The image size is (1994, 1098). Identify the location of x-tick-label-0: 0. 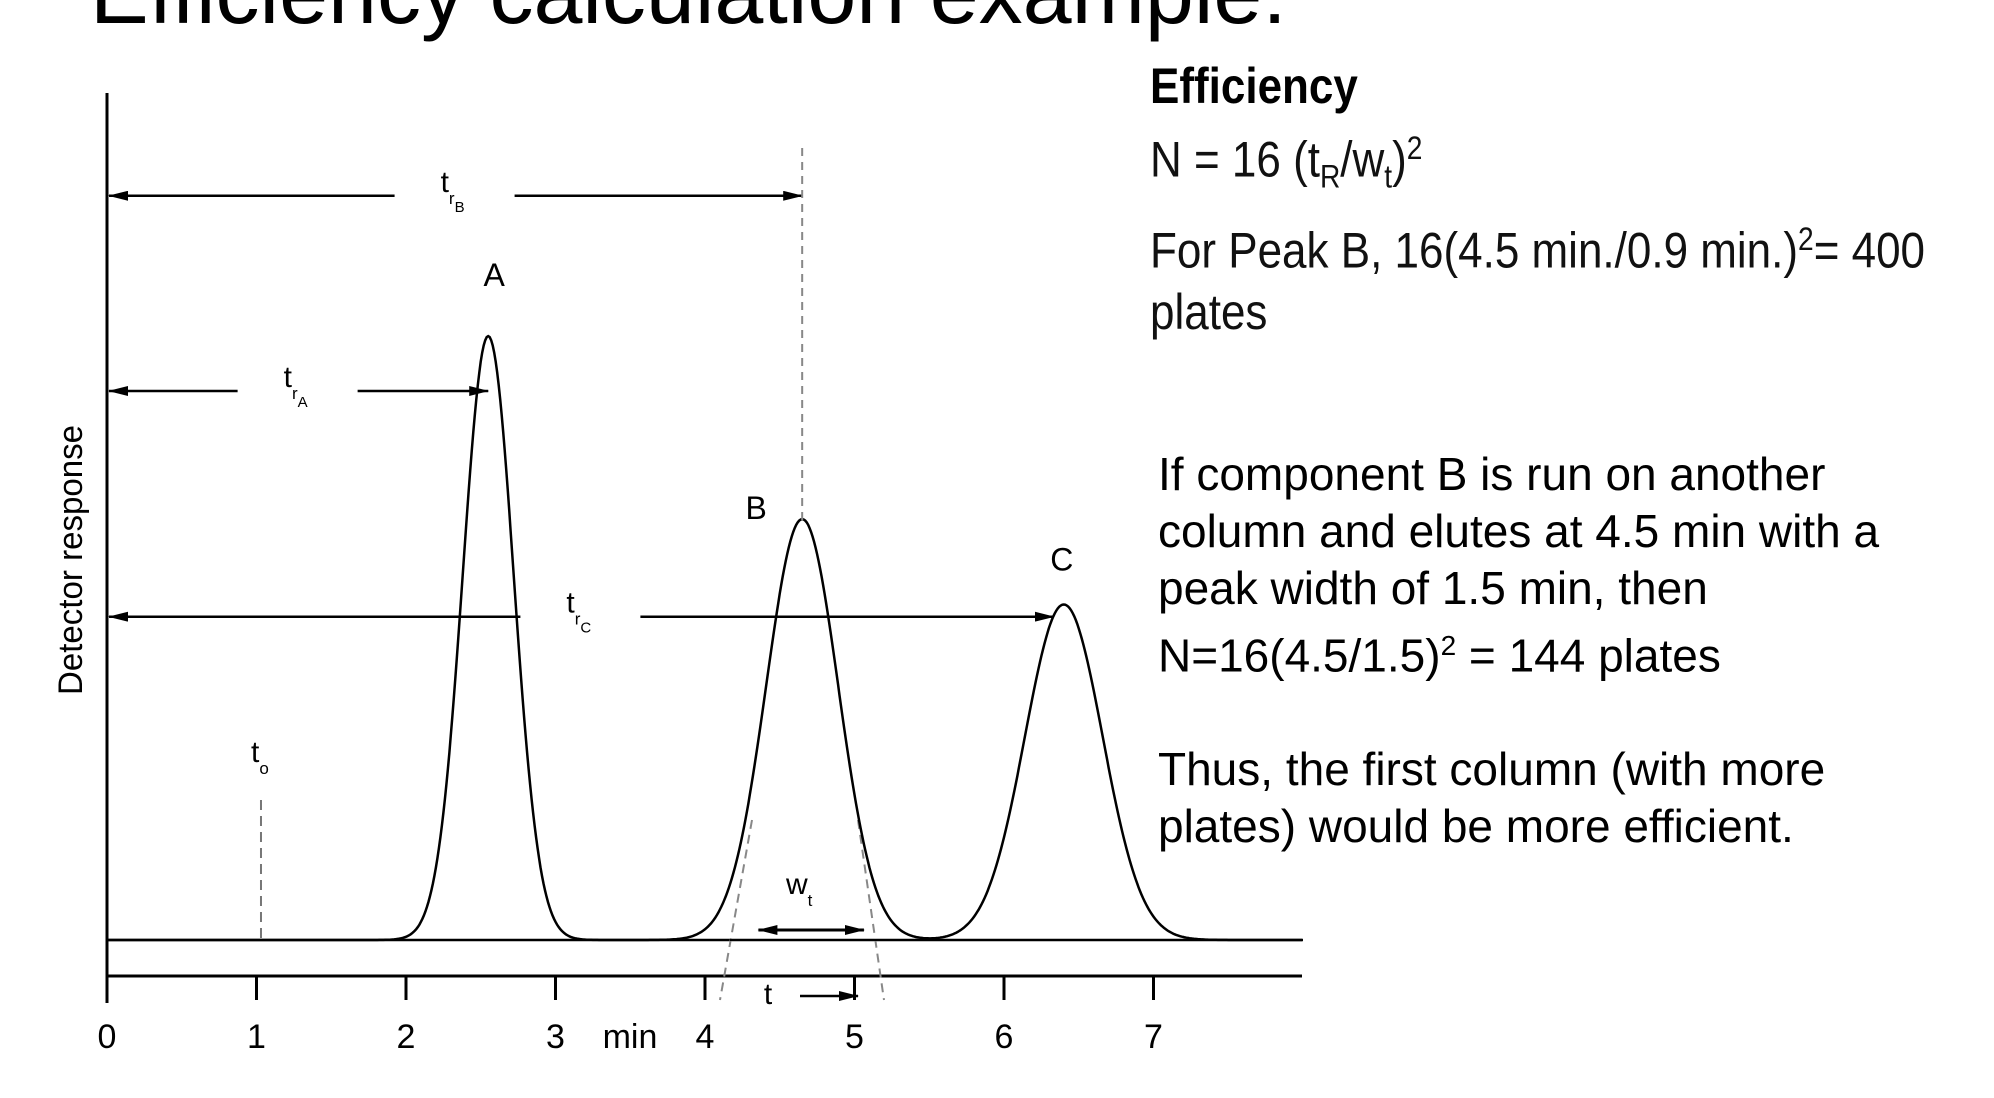
(107, 1037).